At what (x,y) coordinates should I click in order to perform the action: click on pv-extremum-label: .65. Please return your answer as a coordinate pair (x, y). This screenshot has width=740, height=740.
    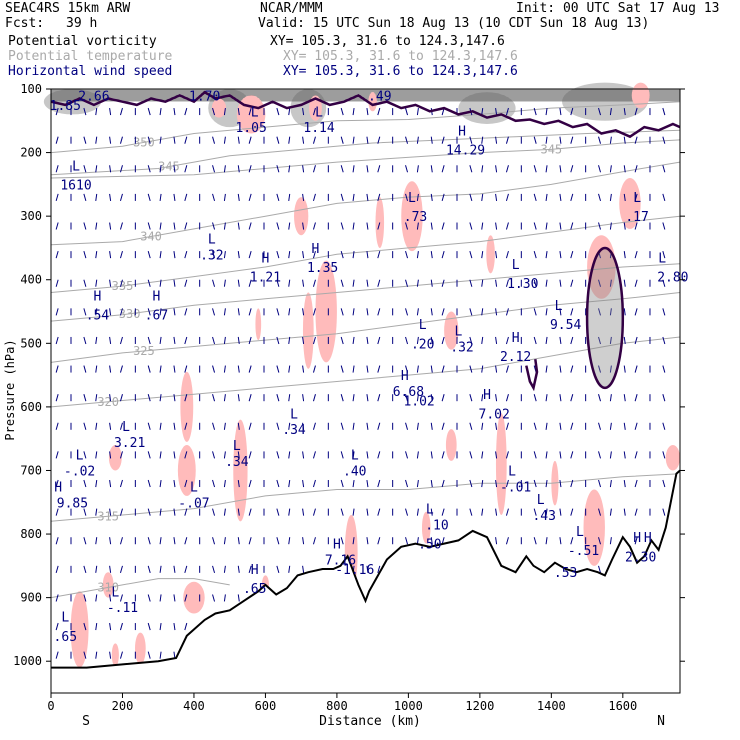
    Looking at the image, I should click on (65, 637).